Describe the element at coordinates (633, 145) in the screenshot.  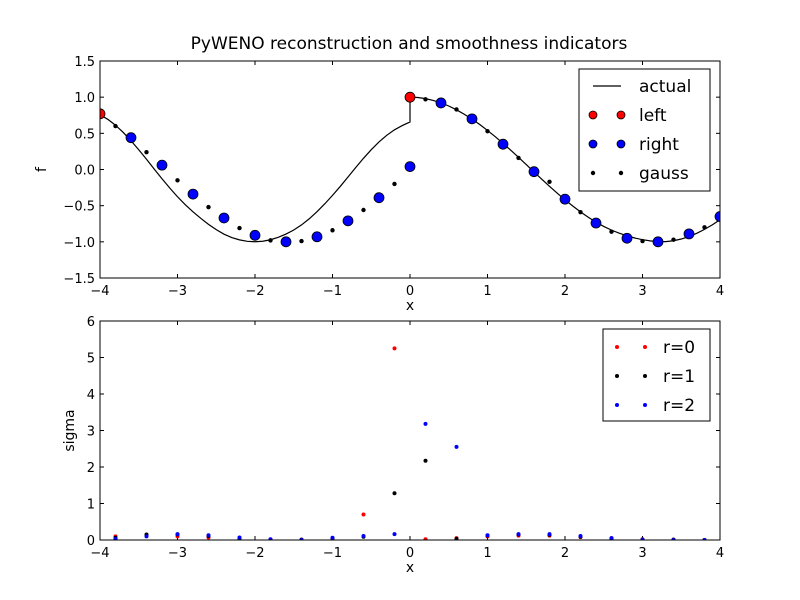
I see `legend-entry-right: right` at that location.